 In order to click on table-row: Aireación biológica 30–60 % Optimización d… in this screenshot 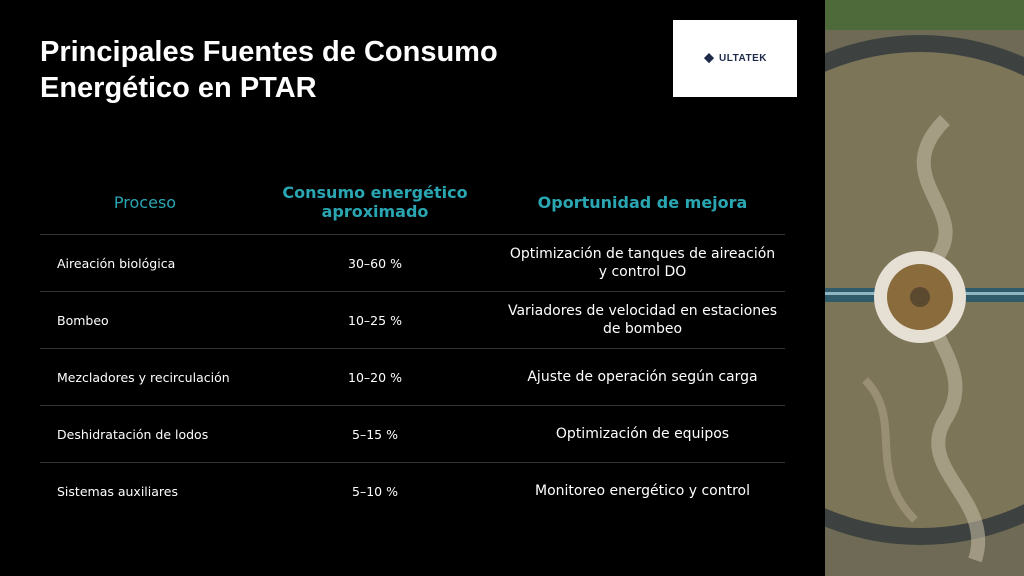, I will do `click(412, 263)`.